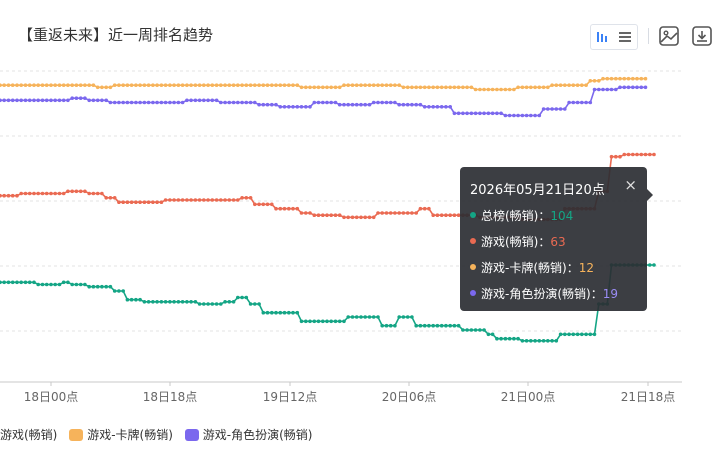 This screenshot has height=468, width=720. Describe the element at coordinates (473, 267) in the screenshot. I see `series-dot` at that location.